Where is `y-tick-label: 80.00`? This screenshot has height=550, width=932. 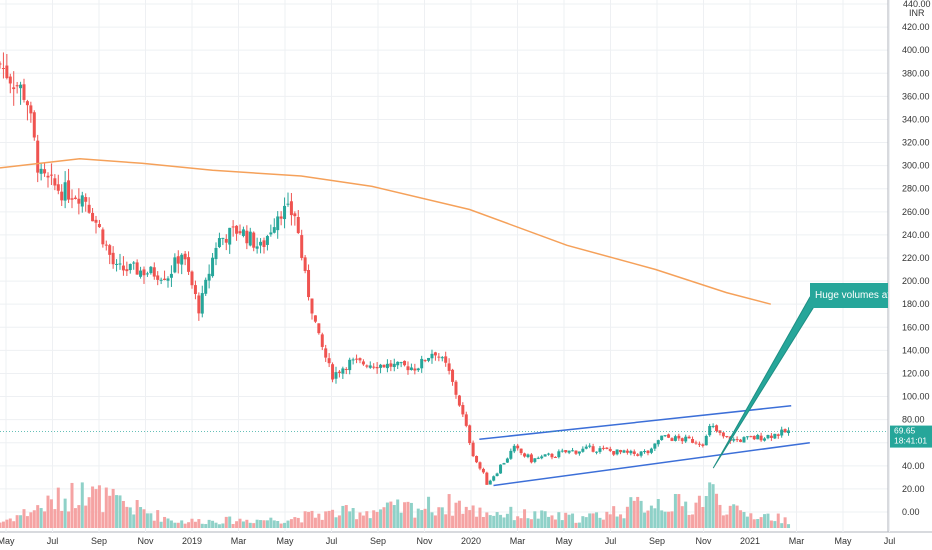
y-tick-label: 80.00 is located at coordinates (913, 420).